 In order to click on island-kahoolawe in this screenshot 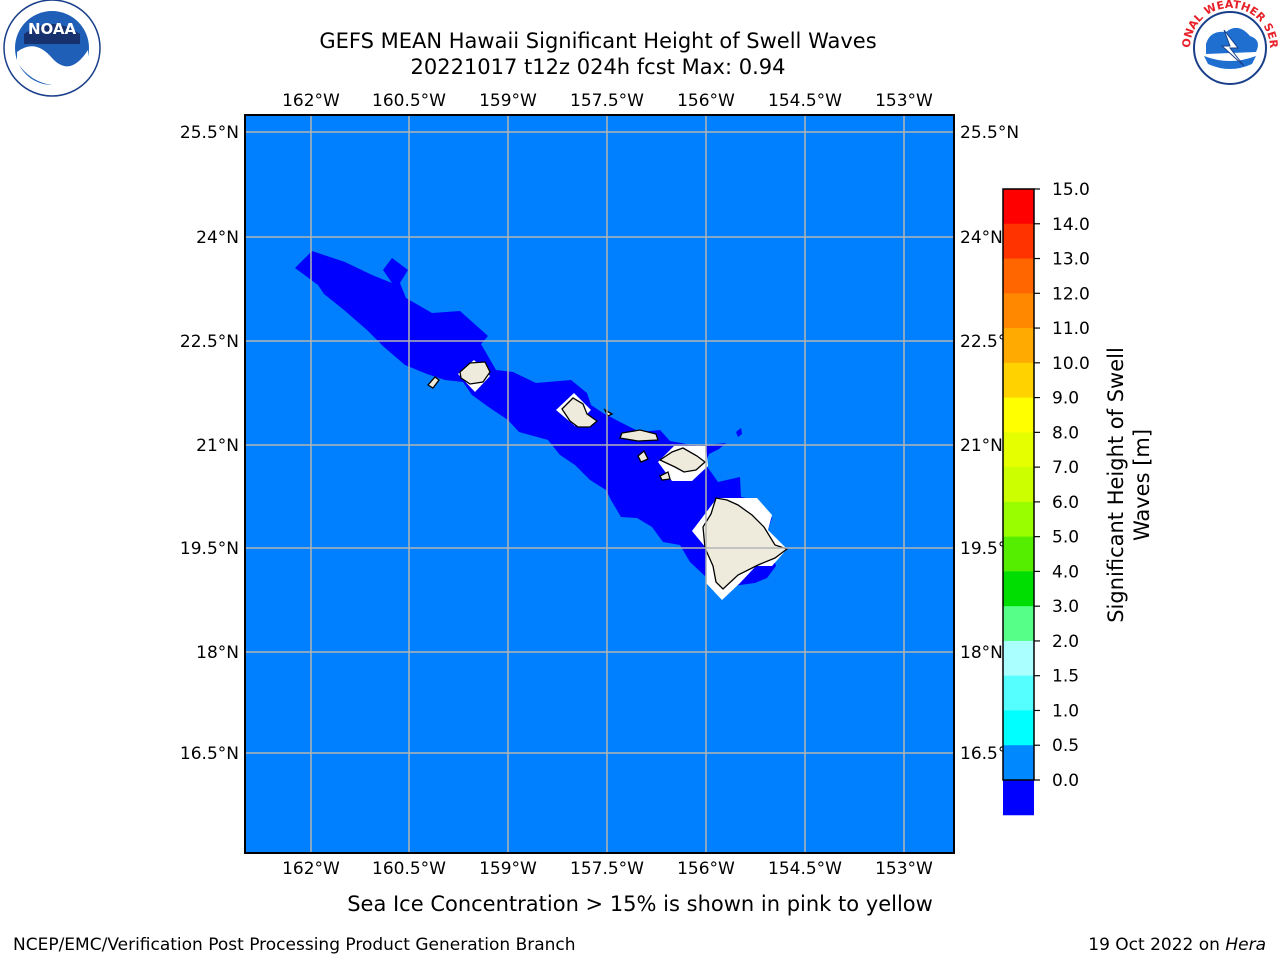, I will do `click(665, 476)`.